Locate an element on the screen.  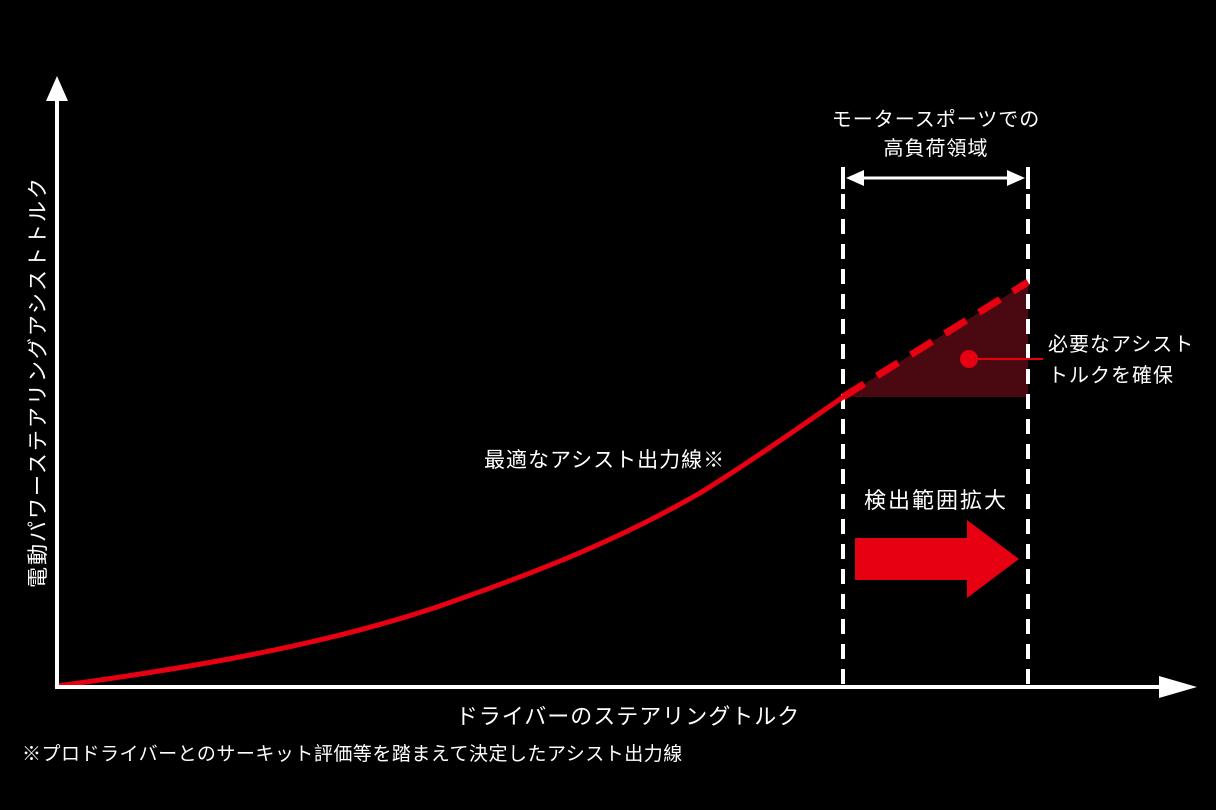
assist-torque-secured-label-line1: 必要なアシスト is located at coordinates (1121, 345).